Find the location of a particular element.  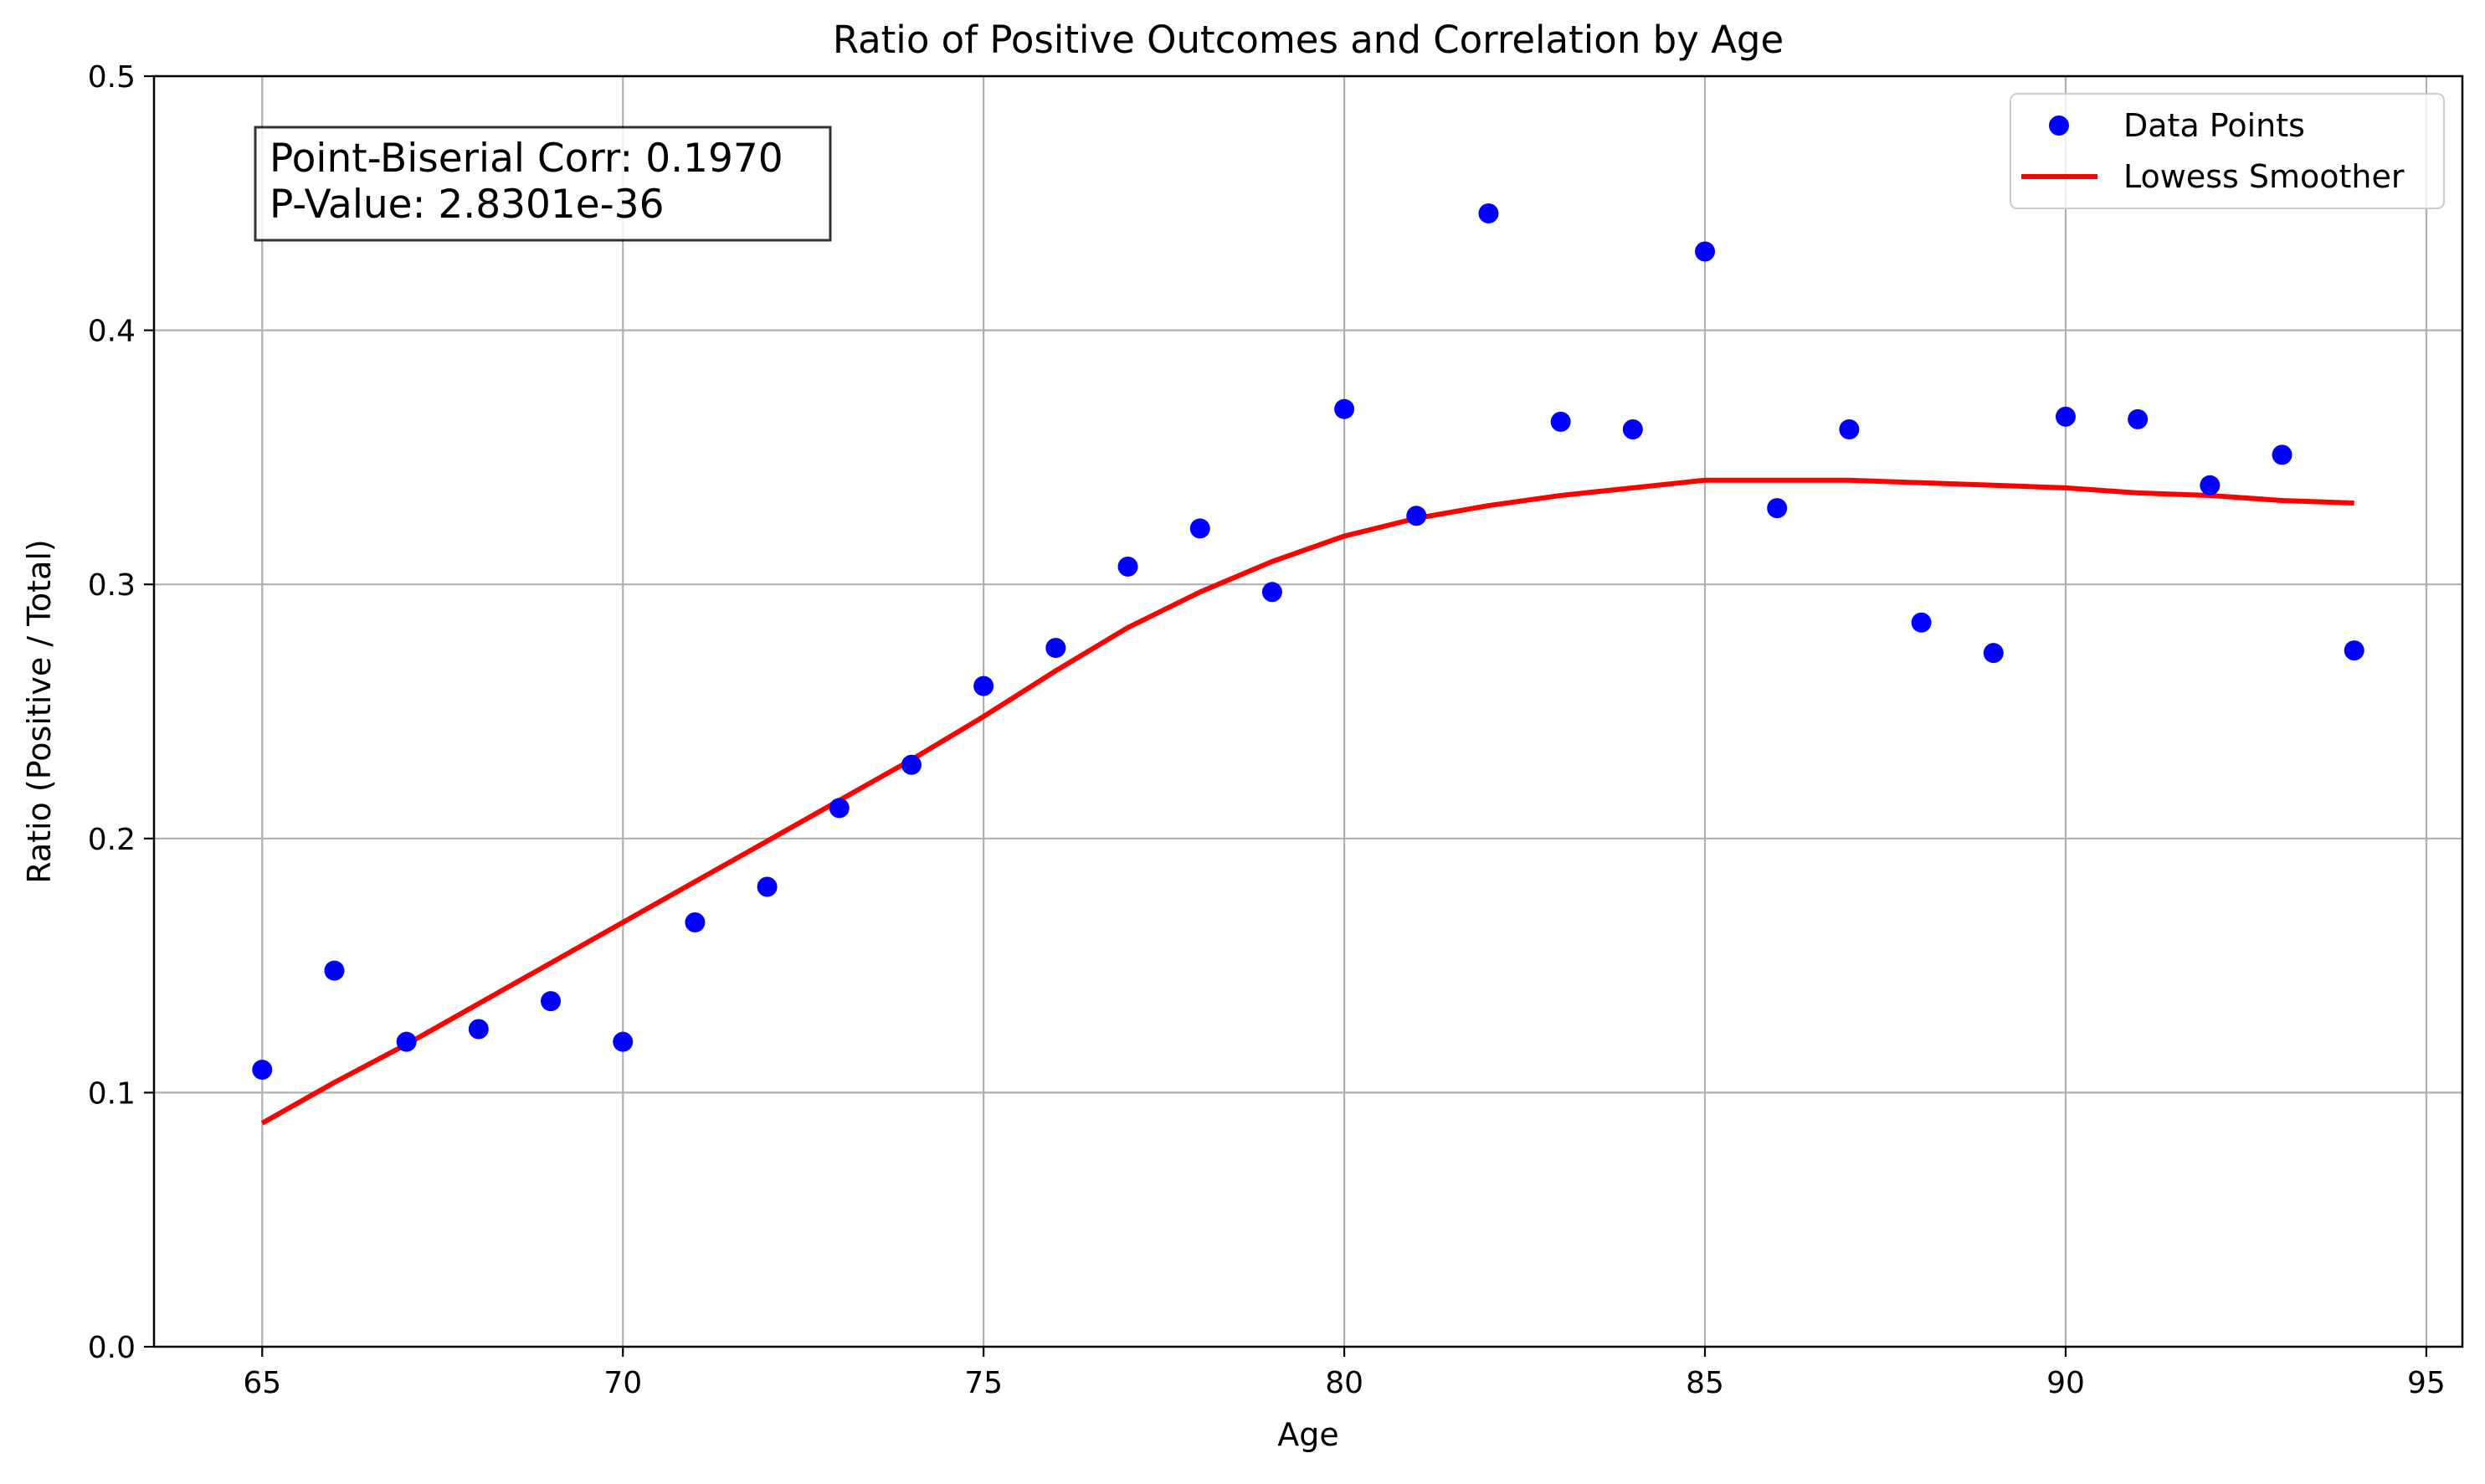

legend-frame is located at coordinates (2227, 151).